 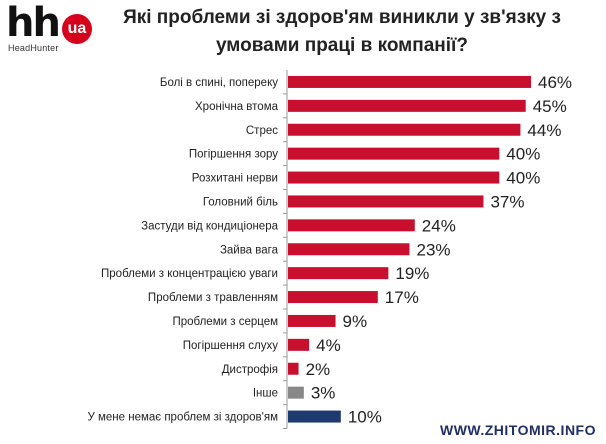 What do you see at coordinates (250, 370) in the screenshot?
I see `category-label: Дистрофія` at bounding box center [250, 370].